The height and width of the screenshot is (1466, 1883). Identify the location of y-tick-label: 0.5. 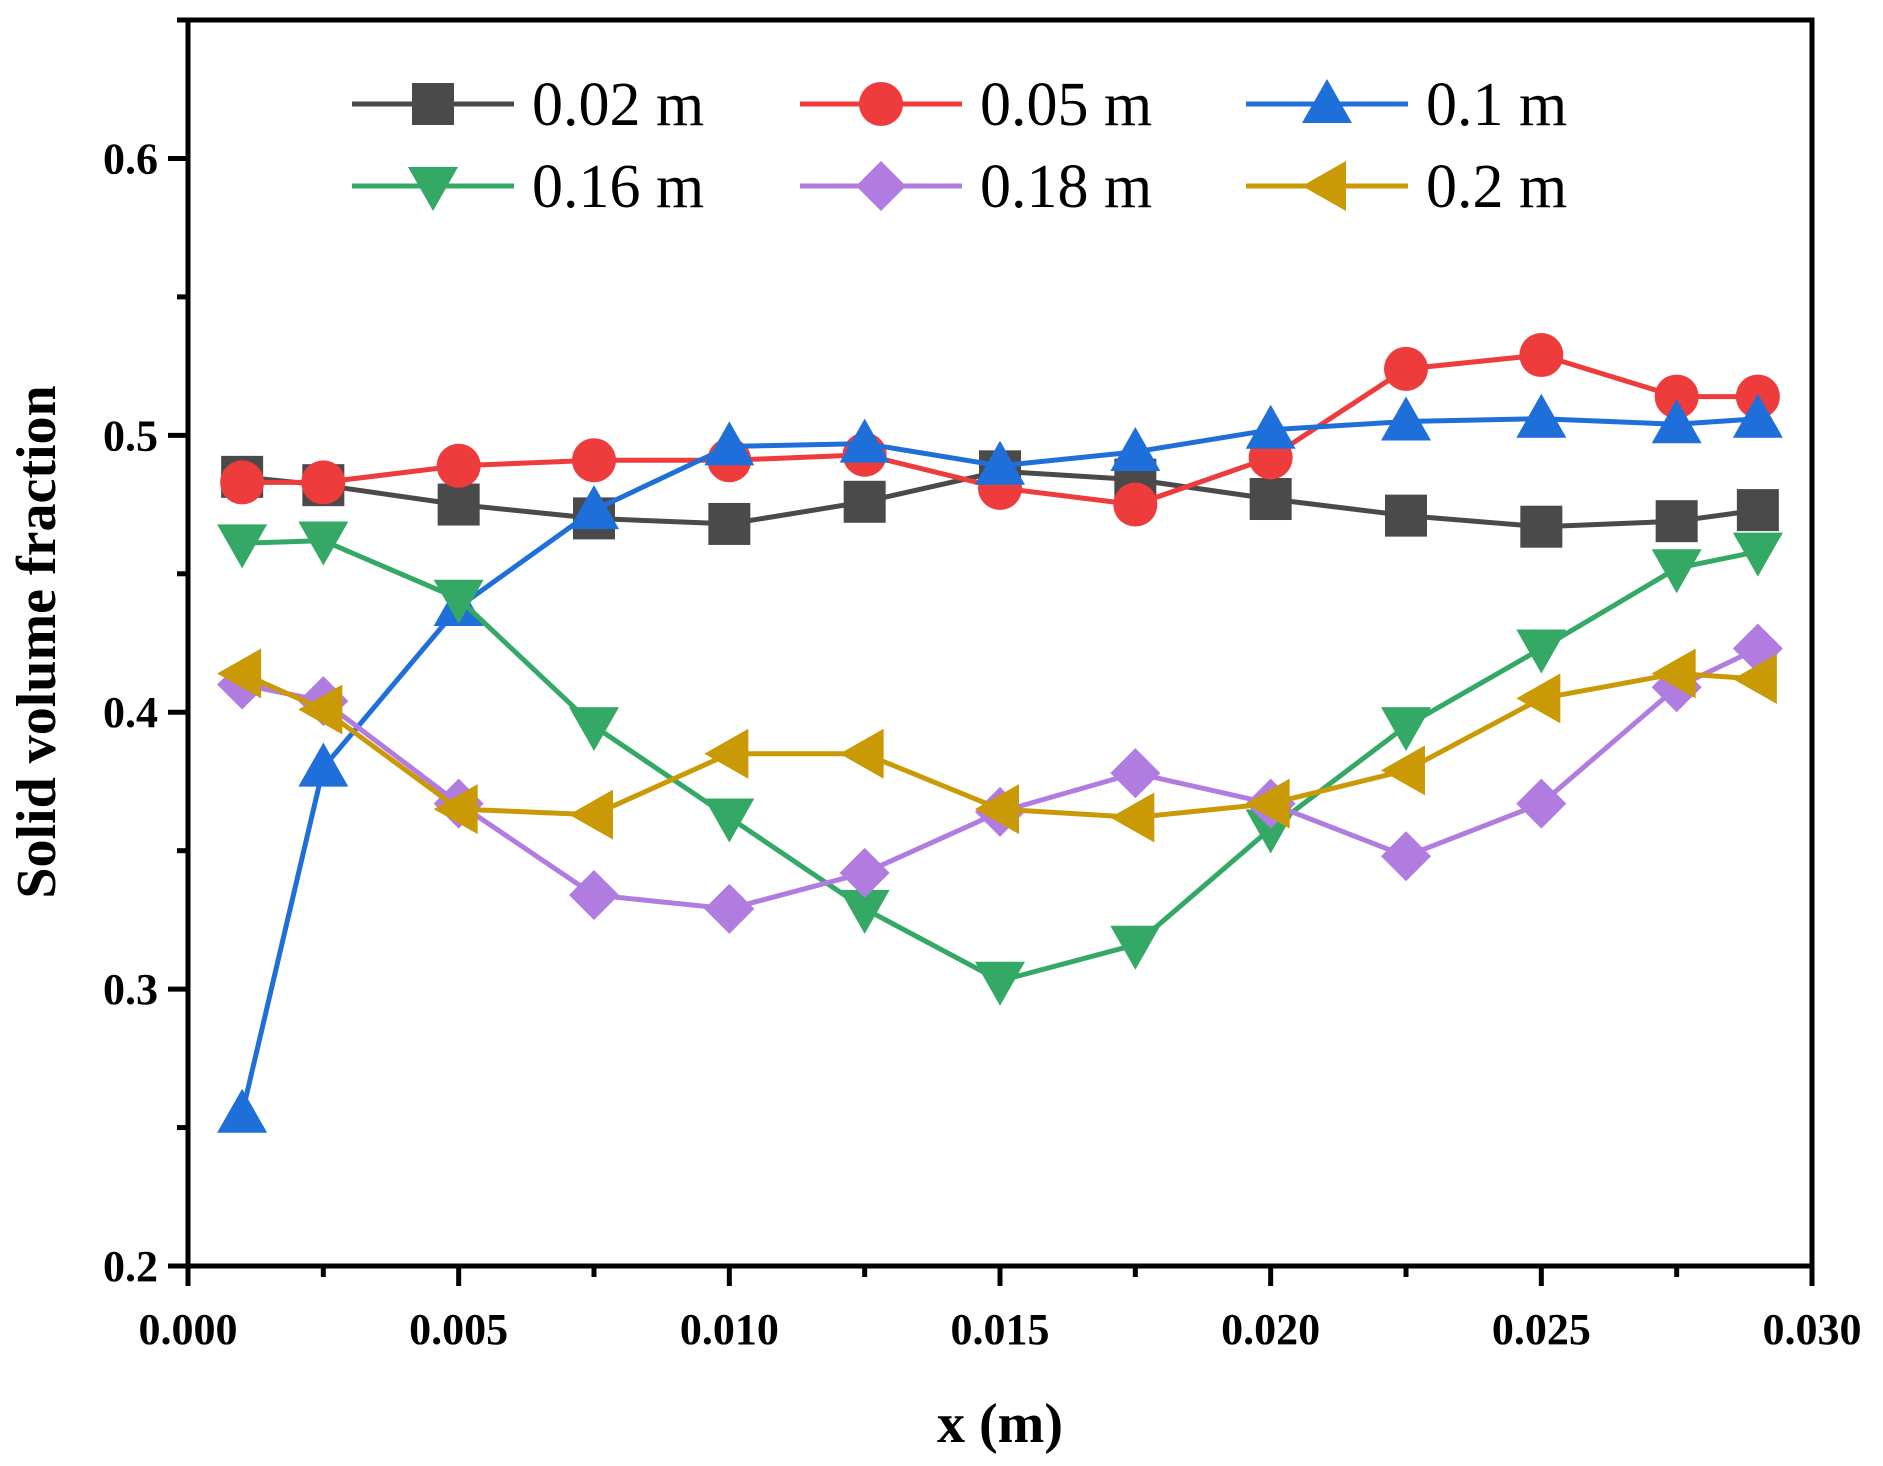
(130, 435).